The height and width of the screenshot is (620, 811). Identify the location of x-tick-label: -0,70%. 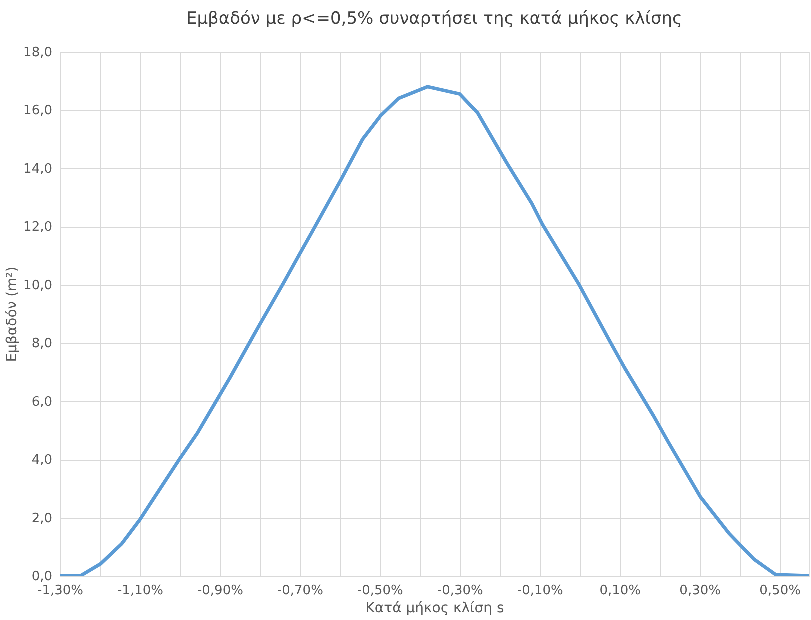
(300, 591).